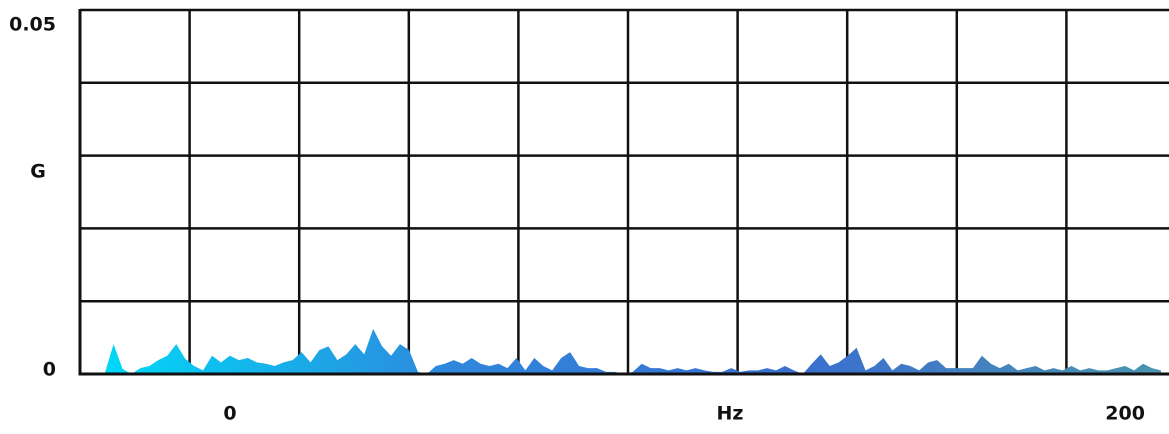 The height and width of the screenshot is (434, 1169). Describe the element at coordinates (49, 370) in the screenshot. I see `y-tick-label: 0` at that location.